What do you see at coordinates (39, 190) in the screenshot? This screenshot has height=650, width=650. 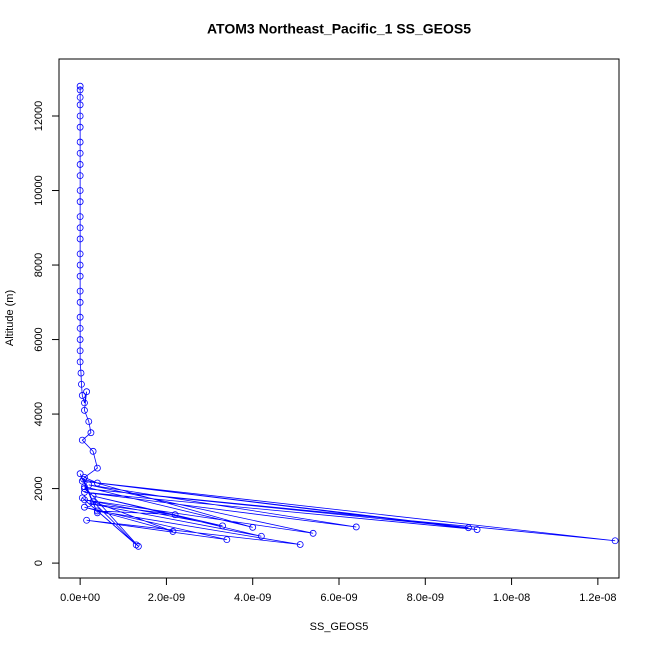 I see `y-tick-label: 10000` at bounding box center [39, 190].